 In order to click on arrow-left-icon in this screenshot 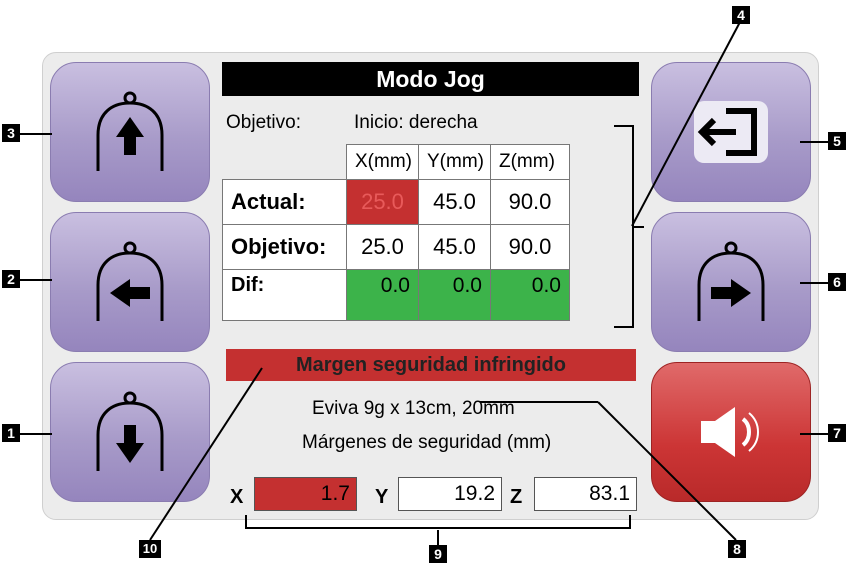, I will do `click(130, 282)`.